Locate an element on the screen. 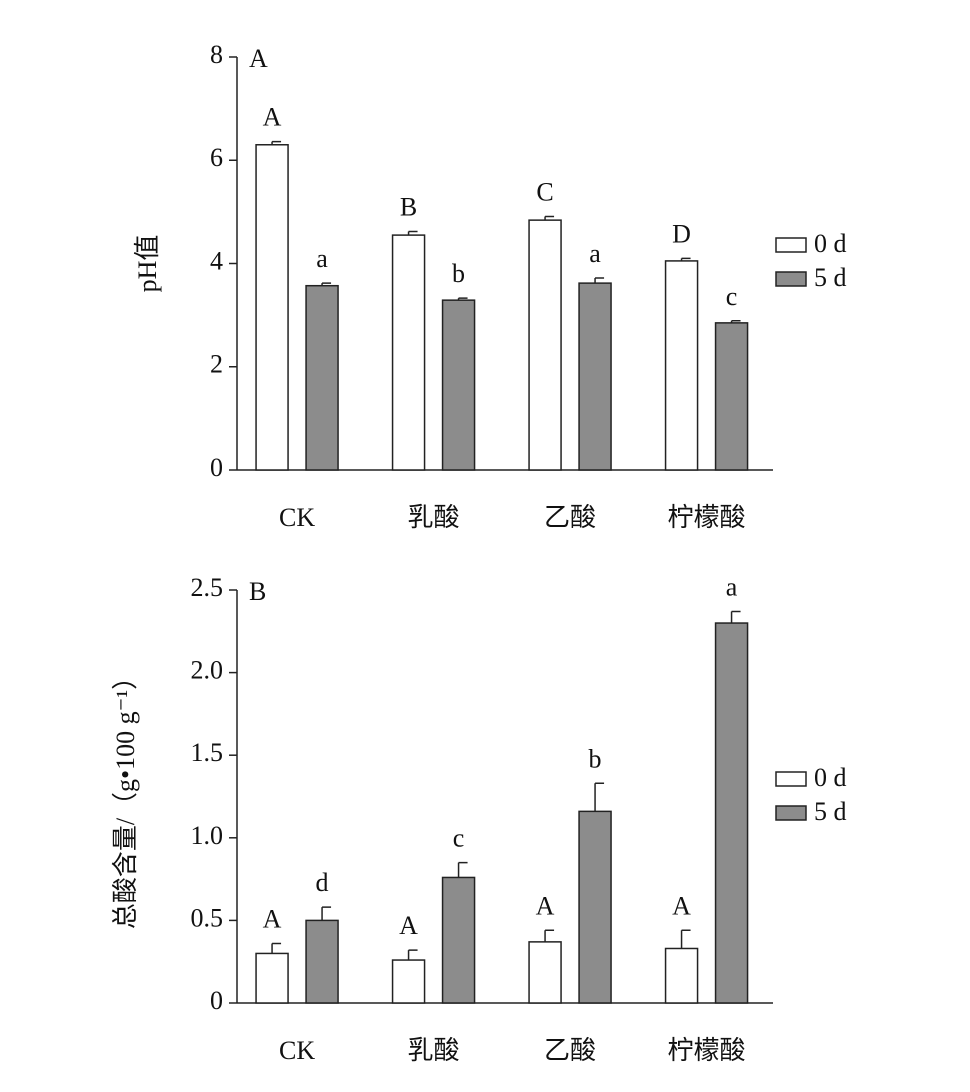  panel-label: A is located at coordinates (258, 58).